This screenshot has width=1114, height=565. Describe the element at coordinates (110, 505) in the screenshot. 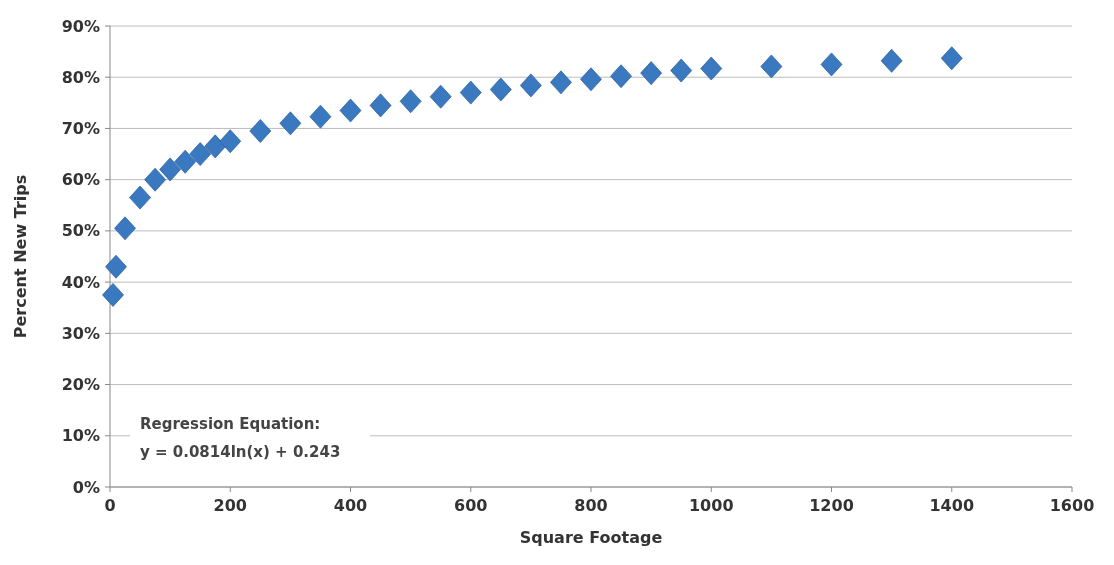

I see `x-tick-label: 0` at that location.